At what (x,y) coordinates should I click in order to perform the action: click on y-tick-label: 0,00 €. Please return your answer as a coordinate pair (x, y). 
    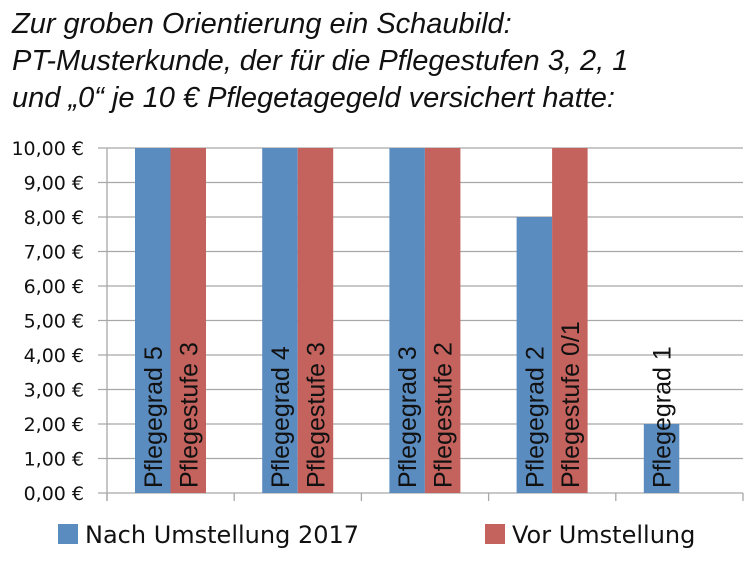
    Looking at the image, I should click on (54, 494).